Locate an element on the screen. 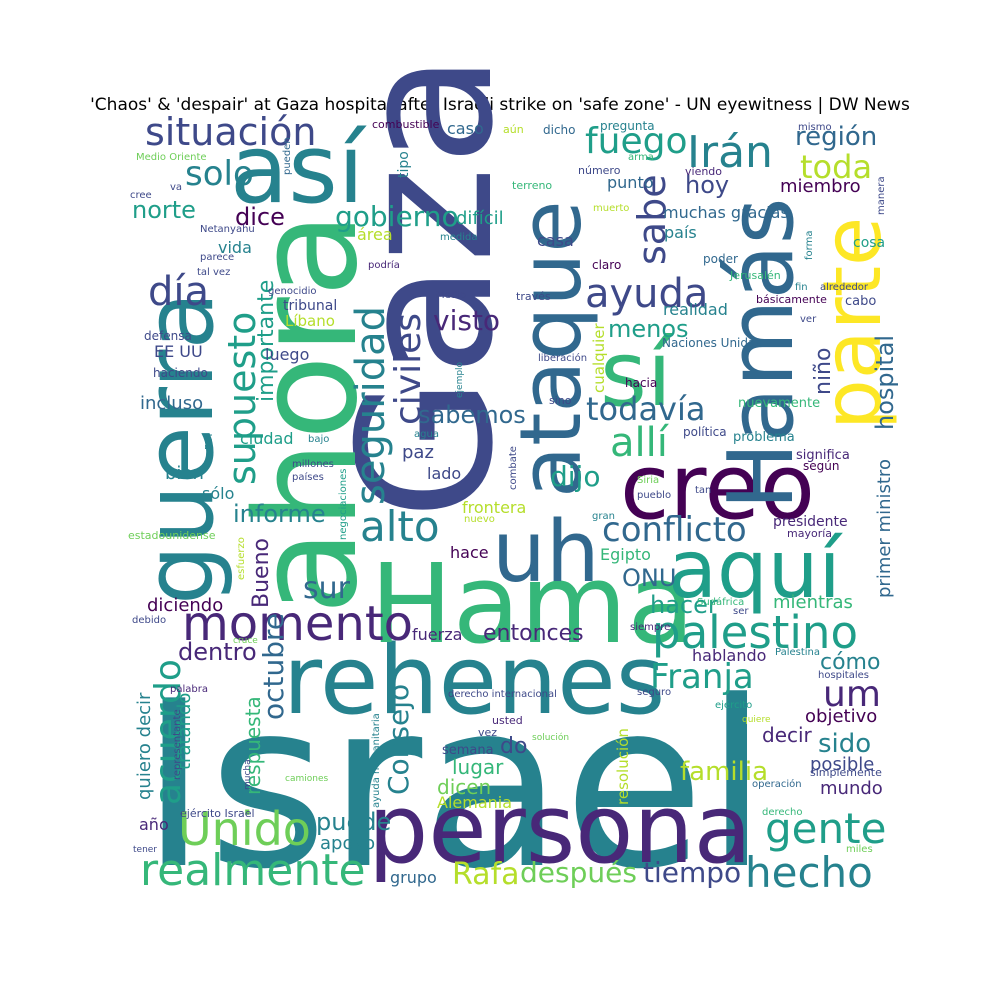 This screenshot has height=1000, width=1000. word-tener: tener is located at coordinates (145, 850).